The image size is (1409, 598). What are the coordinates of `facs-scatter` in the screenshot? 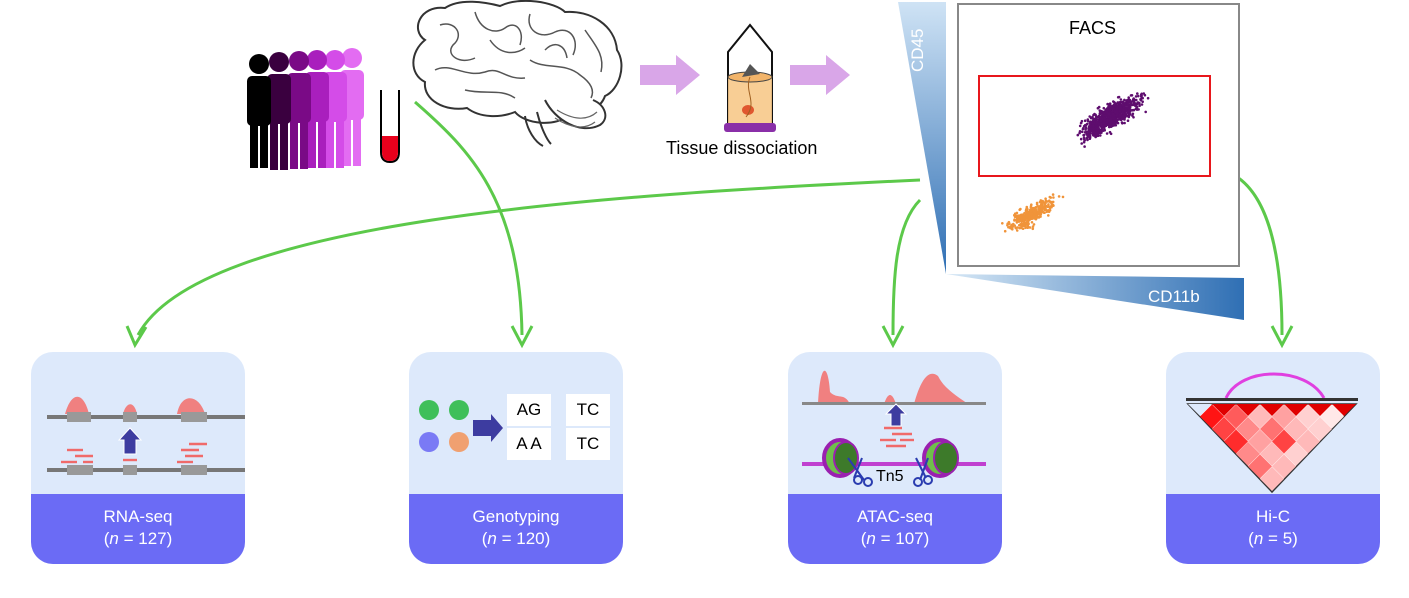 It's located at (1075, 162).